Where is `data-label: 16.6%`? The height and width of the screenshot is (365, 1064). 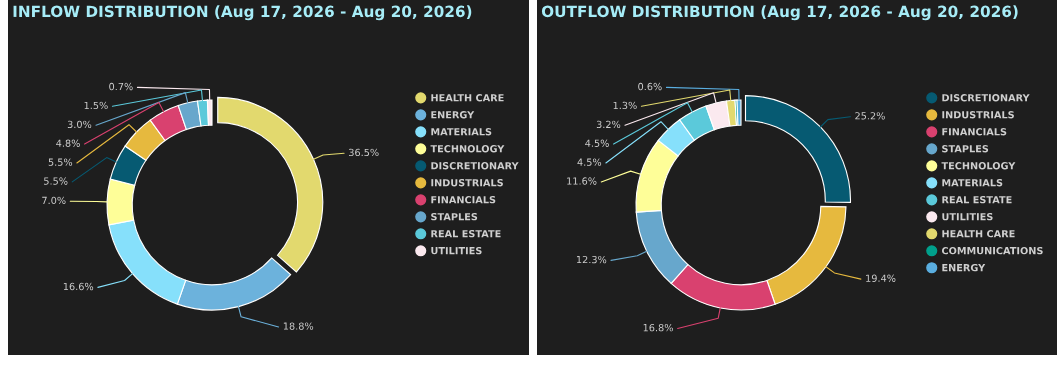 data-label: 16.6% is located at coordinates (78, 286).